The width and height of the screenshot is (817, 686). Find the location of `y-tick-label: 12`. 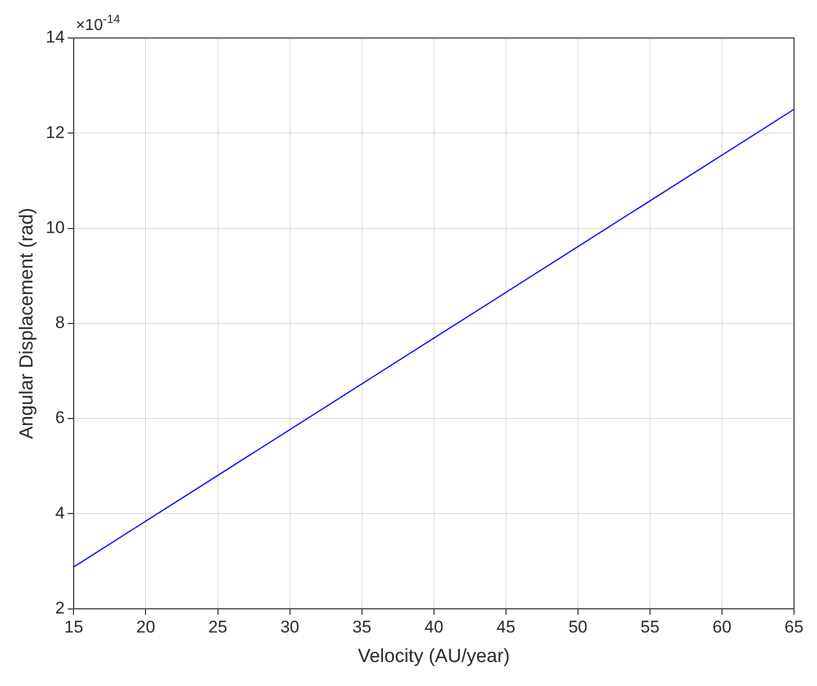

y-tick-label: 12 is located at coordinates (55, 132).